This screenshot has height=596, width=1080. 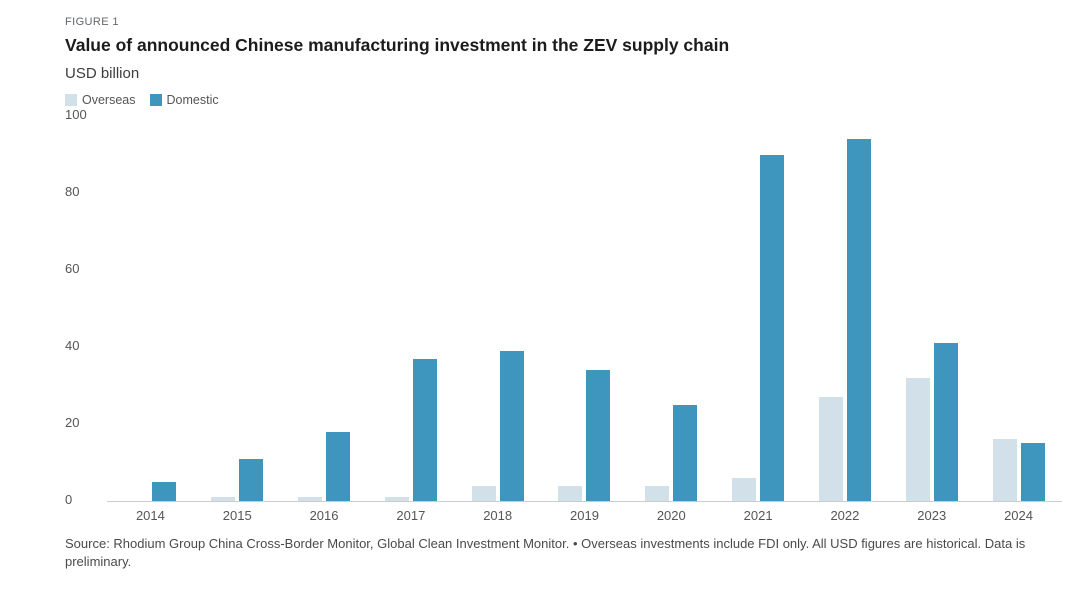 I want to click on bar-domestic-2022, so click(x=858, y=320).